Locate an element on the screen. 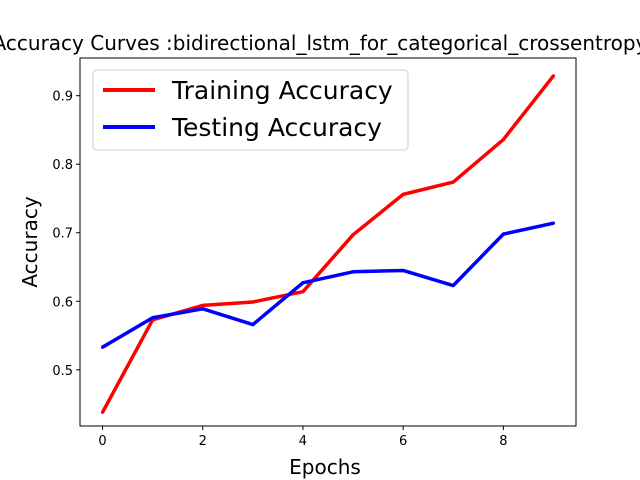  y-axis-label: Accuracy is located at coordinates (30, 241).